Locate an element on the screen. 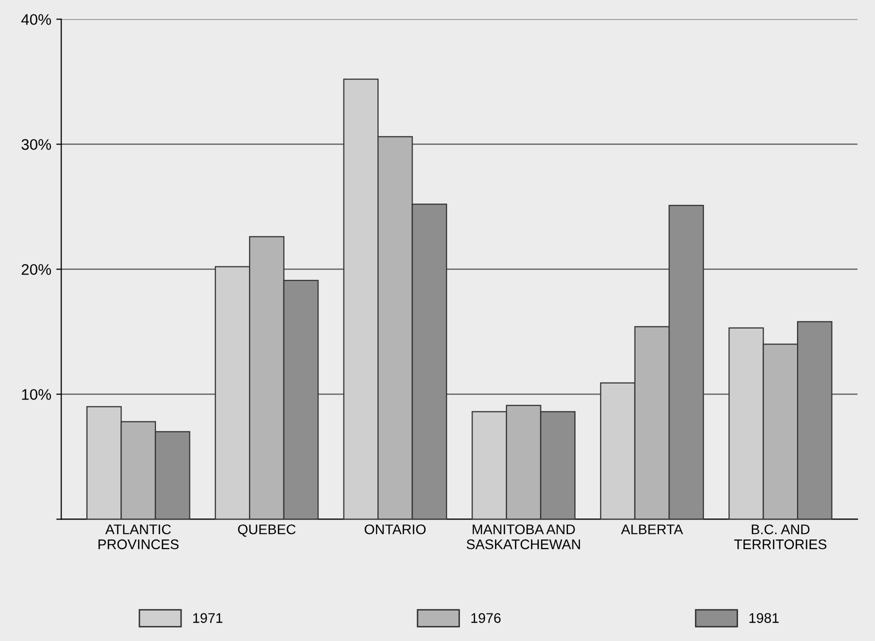 This screenshot has height=641, width=875. x-tick-label: QUEBEC is located at coordinates (267, 530).